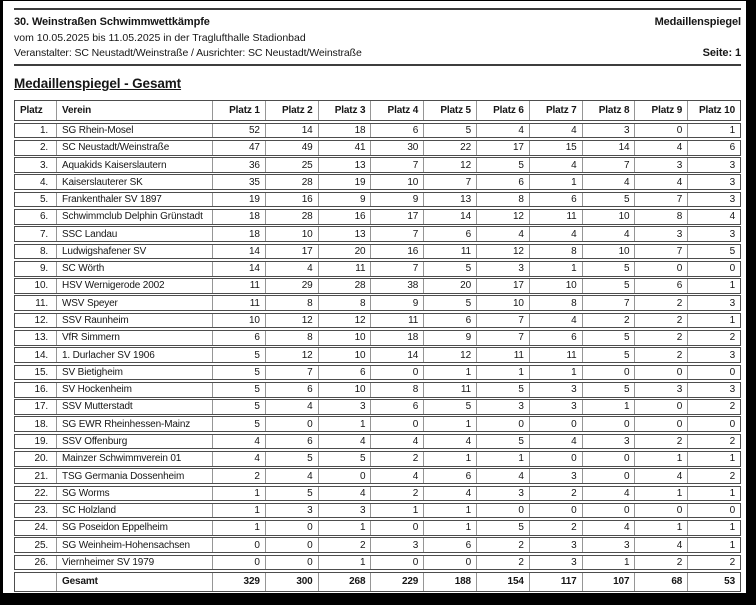  I want to click on table-row: 1. SG Rhein-Mosel 52 14 18 6 5 4 4 3 0 1, so click(377, 130).